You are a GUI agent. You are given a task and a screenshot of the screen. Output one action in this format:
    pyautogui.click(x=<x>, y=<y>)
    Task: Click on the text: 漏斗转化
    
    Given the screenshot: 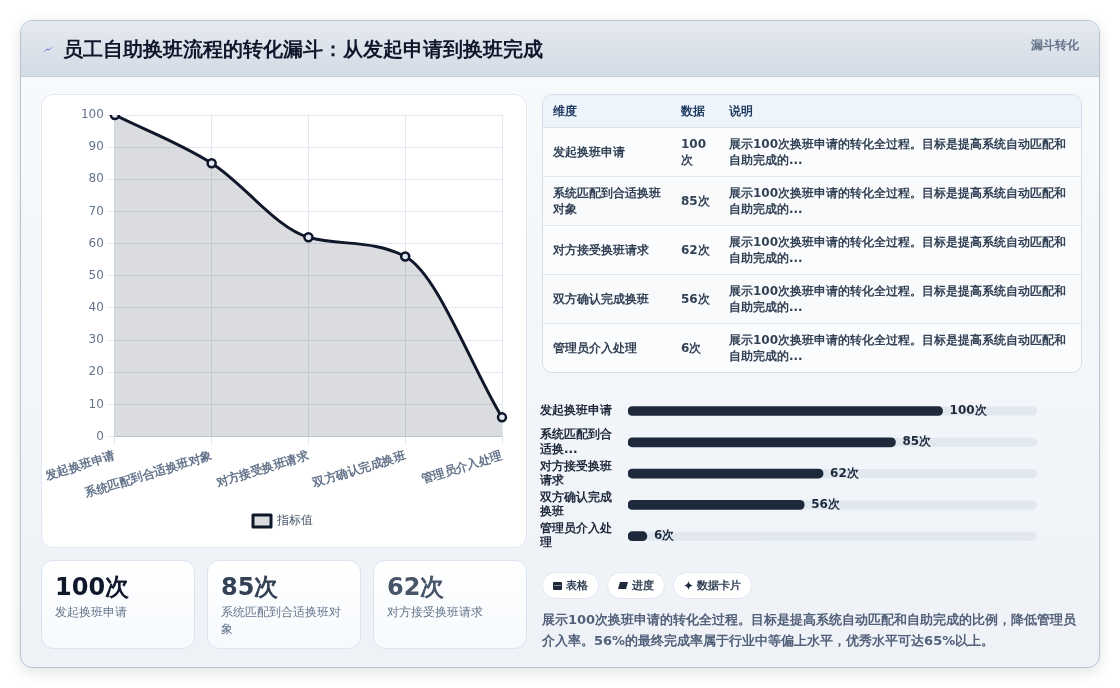 What is the action you would take?
    pyautogui.click(x=1055, y=45)
    